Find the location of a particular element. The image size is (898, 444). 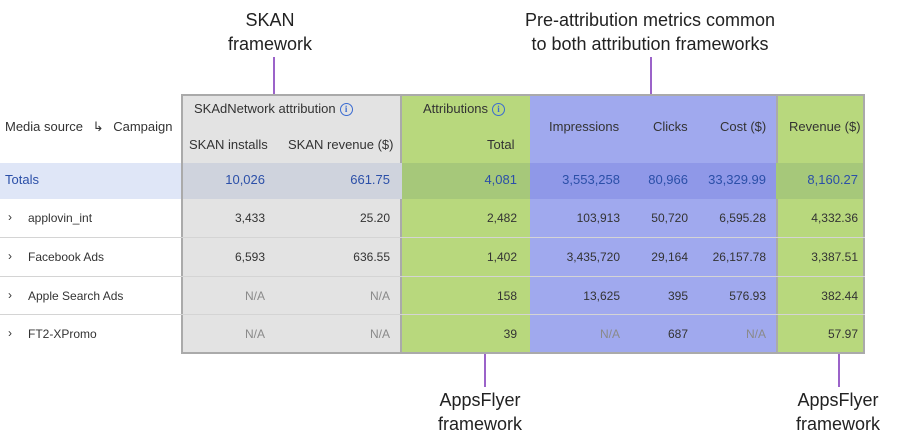

totals-cost: 33,329.99 is located at coordinates (737, 179).